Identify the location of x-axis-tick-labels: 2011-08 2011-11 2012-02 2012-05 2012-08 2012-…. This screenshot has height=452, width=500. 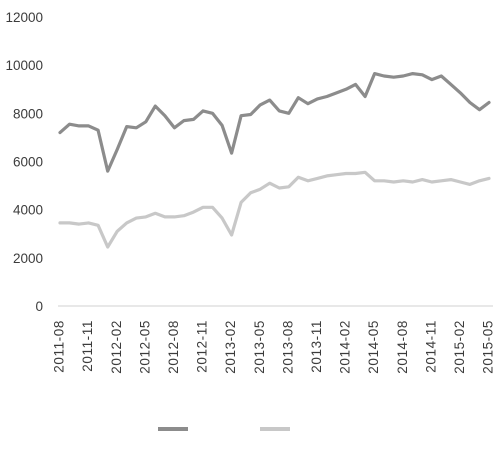
(274, 347).